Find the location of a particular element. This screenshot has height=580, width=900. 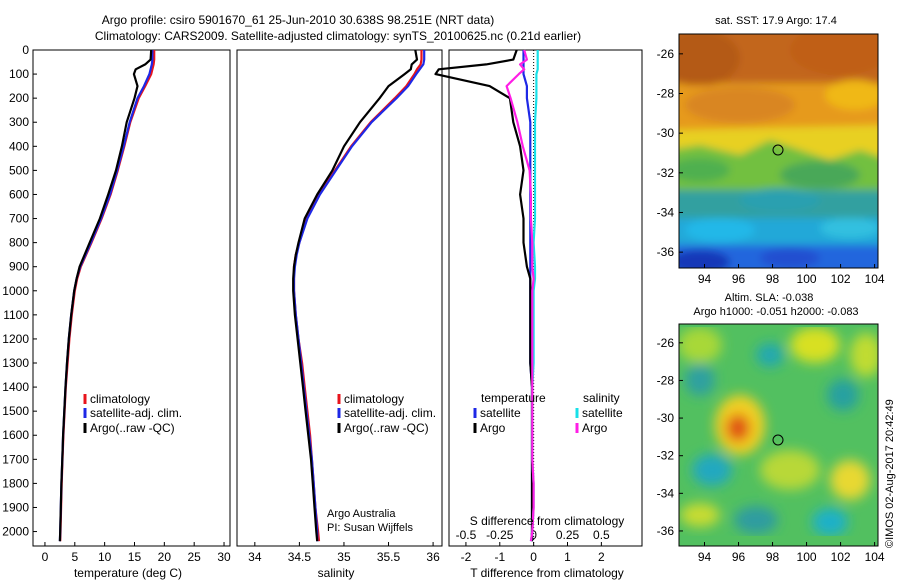

sla-map-xtick-label: 98 is located at coordinates (773, 557).